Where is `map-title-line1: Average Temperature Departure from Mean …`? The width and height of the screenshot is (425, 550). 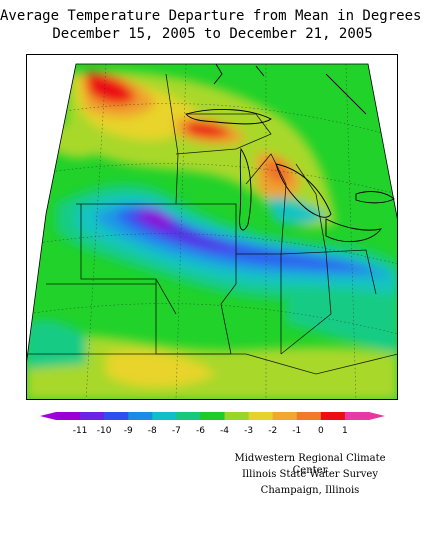
map-title-line1: Average Temperature Departure from Mean … is located at coordinates (212, 16).